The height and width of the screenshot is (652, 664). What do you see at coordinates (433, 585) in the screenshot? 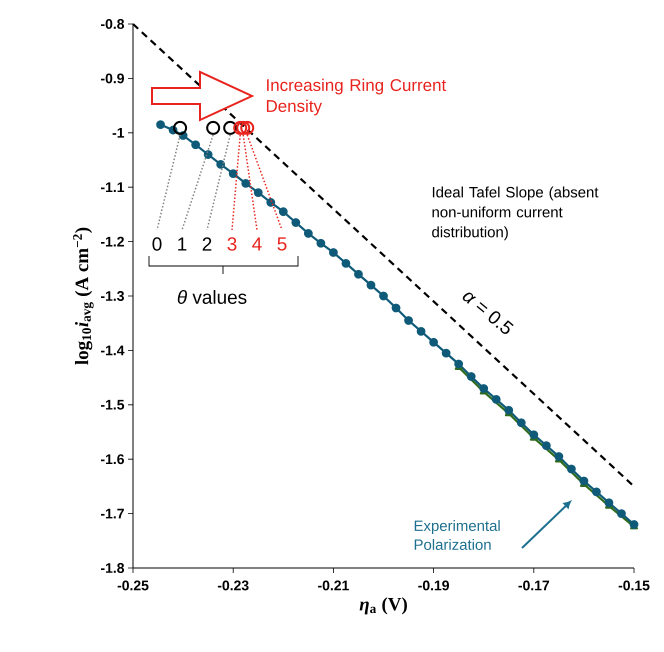
I see `x-tick-label: -0.19` at bounding box center [433, 585].